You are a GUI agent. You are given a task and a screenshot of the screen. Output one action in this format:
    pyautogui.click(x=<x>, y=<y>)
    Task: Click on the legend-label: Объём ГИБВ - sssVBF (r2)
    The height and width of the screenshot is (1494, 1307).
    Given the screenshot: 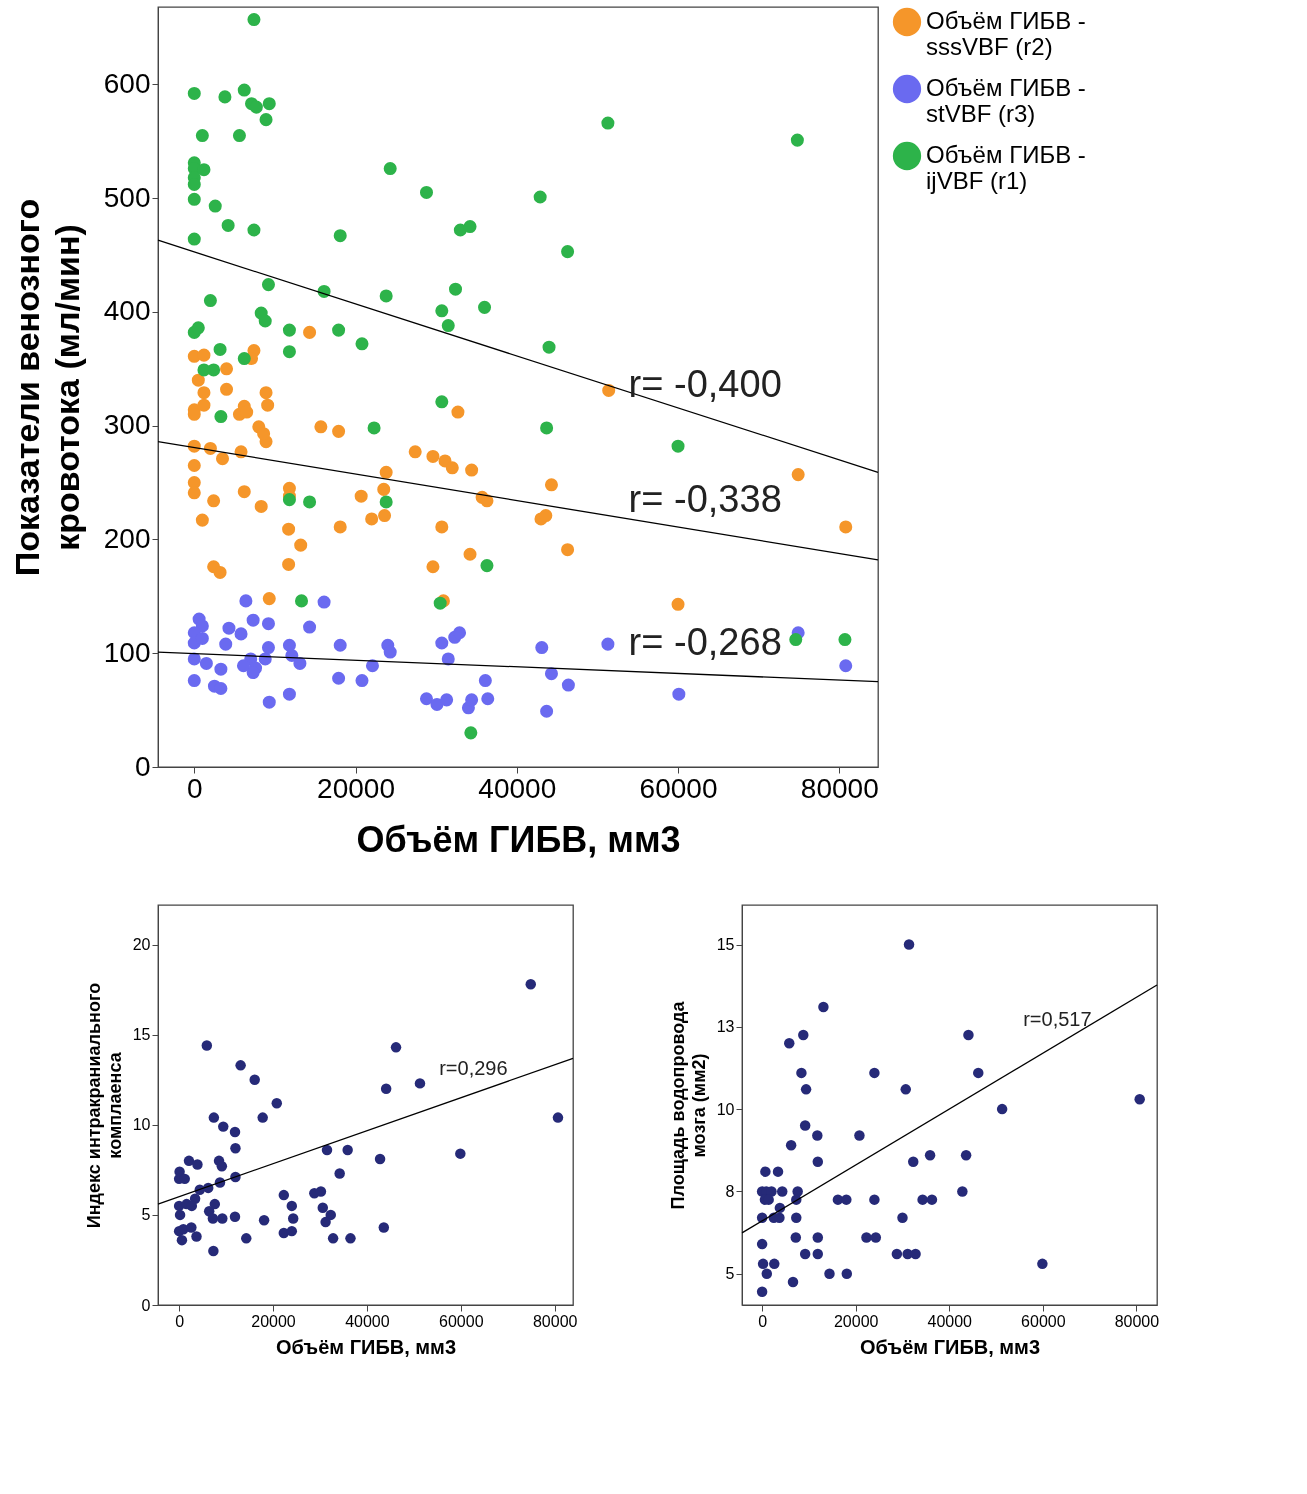 What is the action you would take?
    pyautogui.click(x=1006, y=33)
    